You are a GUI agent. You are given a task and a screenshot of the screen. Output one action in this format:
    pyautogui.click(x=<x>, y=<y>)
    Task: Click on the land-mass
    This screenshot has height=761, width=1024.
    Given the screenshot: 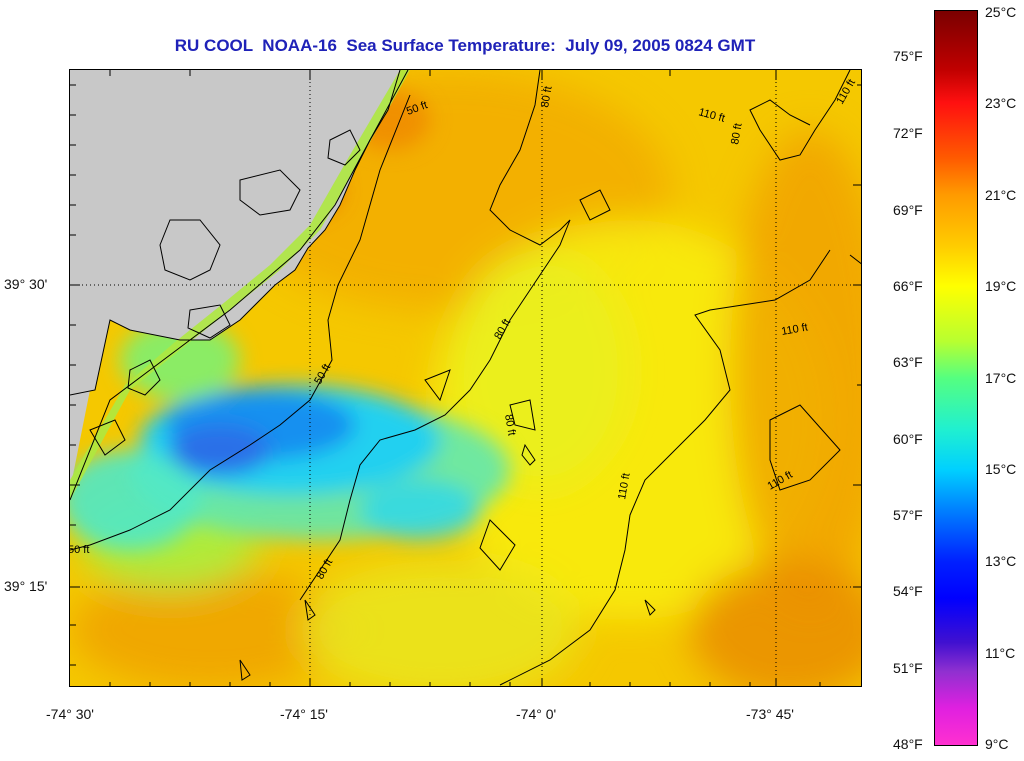 What is the action you would take?
    pyautogui.click(x=235, y=232)
    